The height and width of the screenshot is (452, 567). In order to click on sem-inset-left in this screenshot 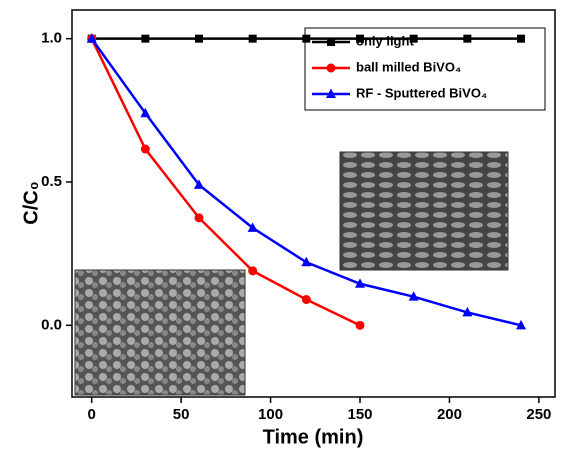, I will do `click(160, 332)`.